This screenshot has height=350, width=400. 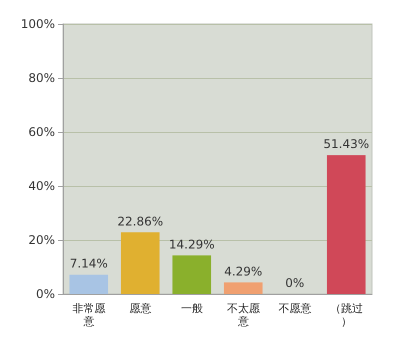 What do you see at coordinates (89, 263) in the screenshot?
I see `data-label: 7.14%` at bounding box center [89, 263].